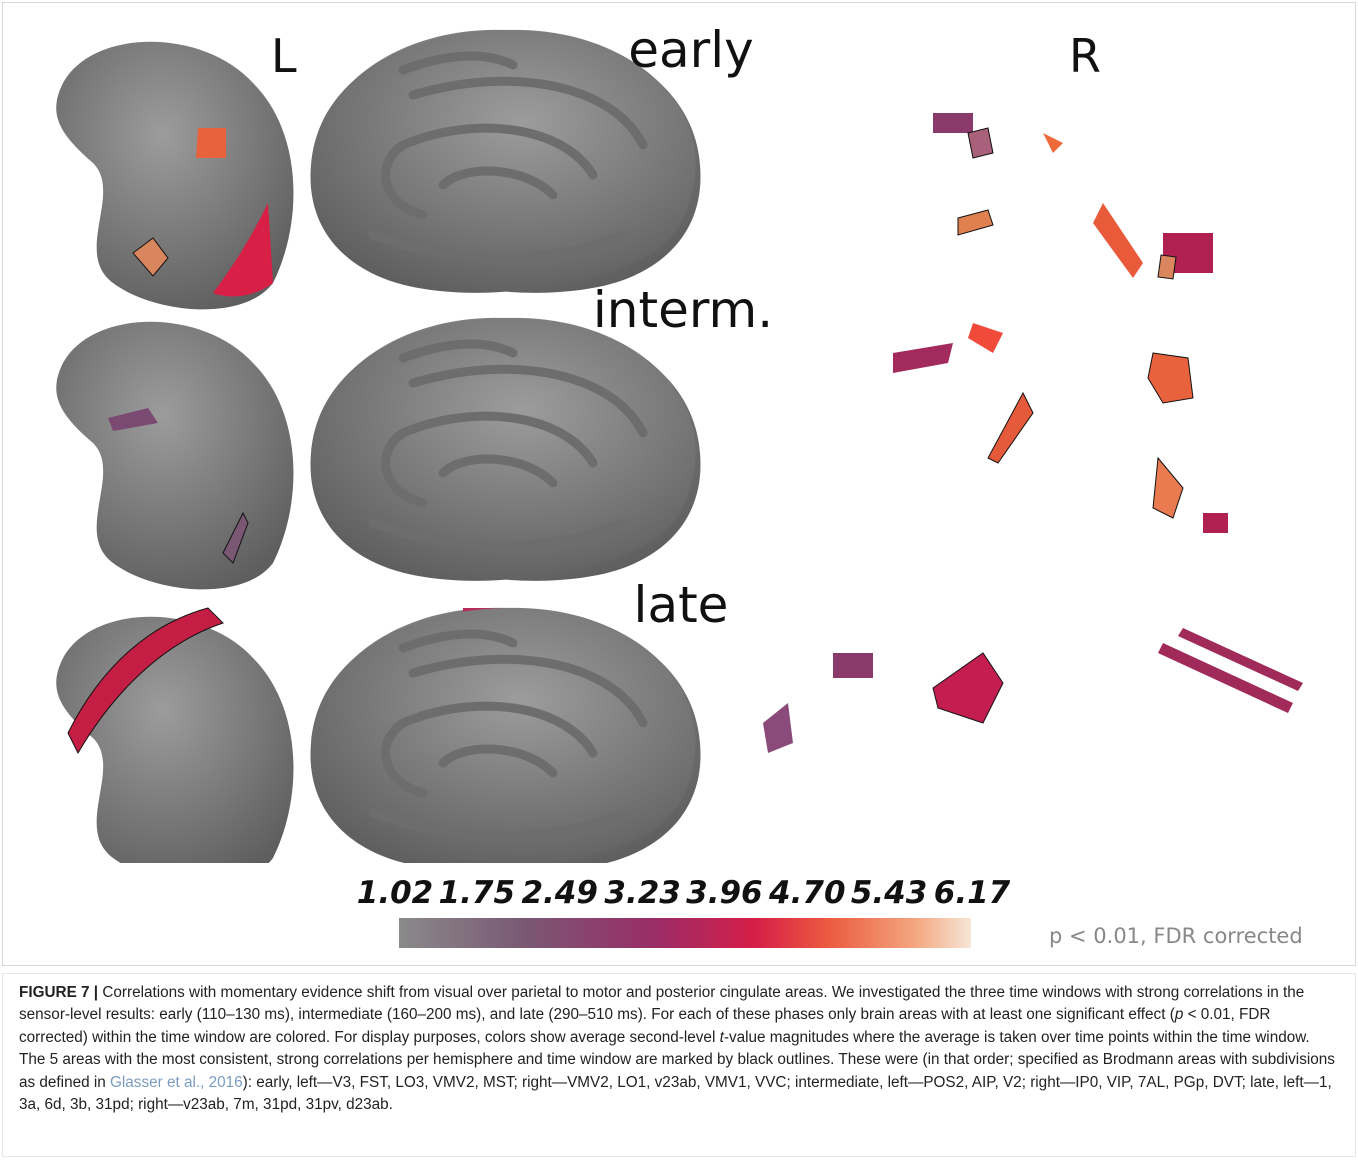  What do you see at coordinates (1085, 56) in the screenshot?
I see `hemisphere-label: R` at bounding box center [1085, 56].